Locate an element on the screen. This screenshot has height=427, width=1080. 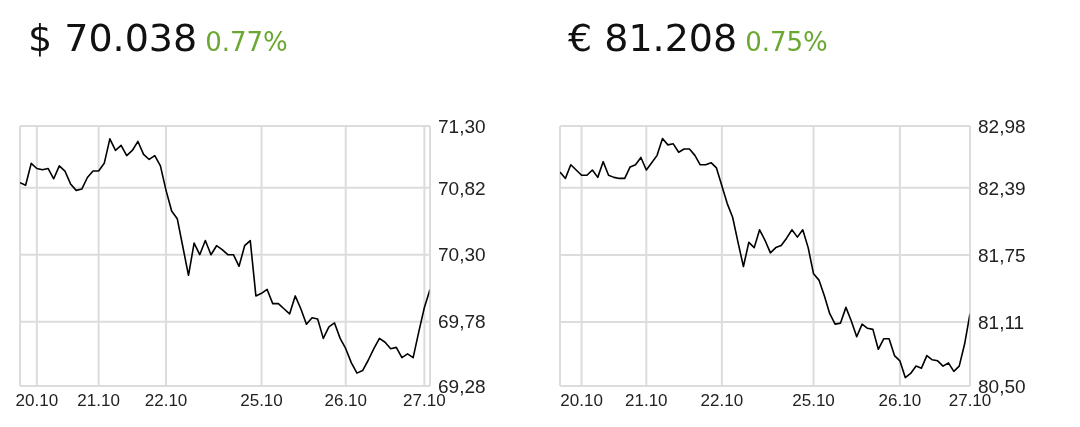
y-tick-label: 82,39 is located at coordinates (1002, 188).